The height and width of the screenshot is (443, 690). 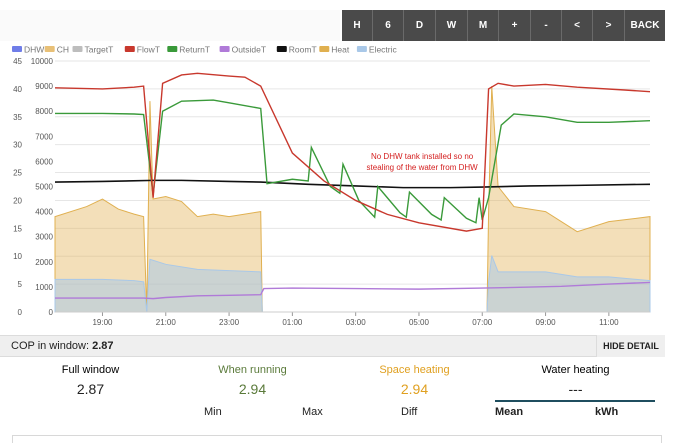 What do you see at coordinates (281, 49) in the screenshot?
I see `legend-swatch-roomt` at bounding box center [281, 49].